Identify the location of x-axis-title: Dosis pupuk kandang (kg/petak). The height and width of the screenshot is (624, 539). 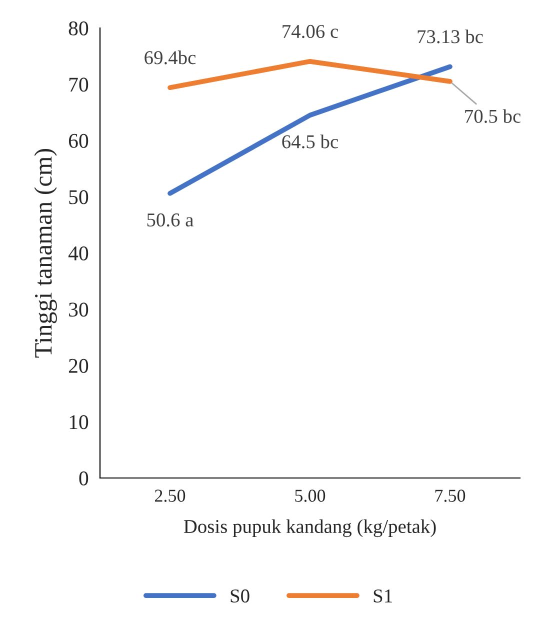
(310, 528).